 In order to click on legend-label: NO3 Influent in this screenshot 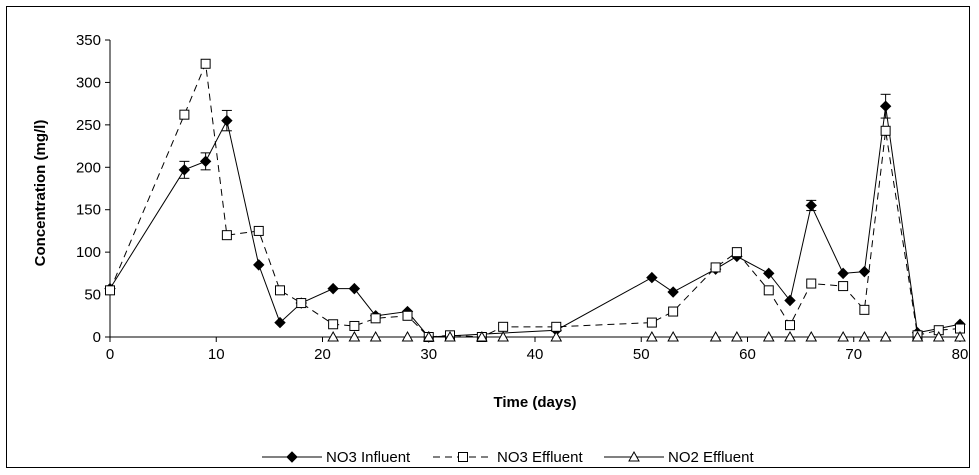, I will do `click(368, 457)`.